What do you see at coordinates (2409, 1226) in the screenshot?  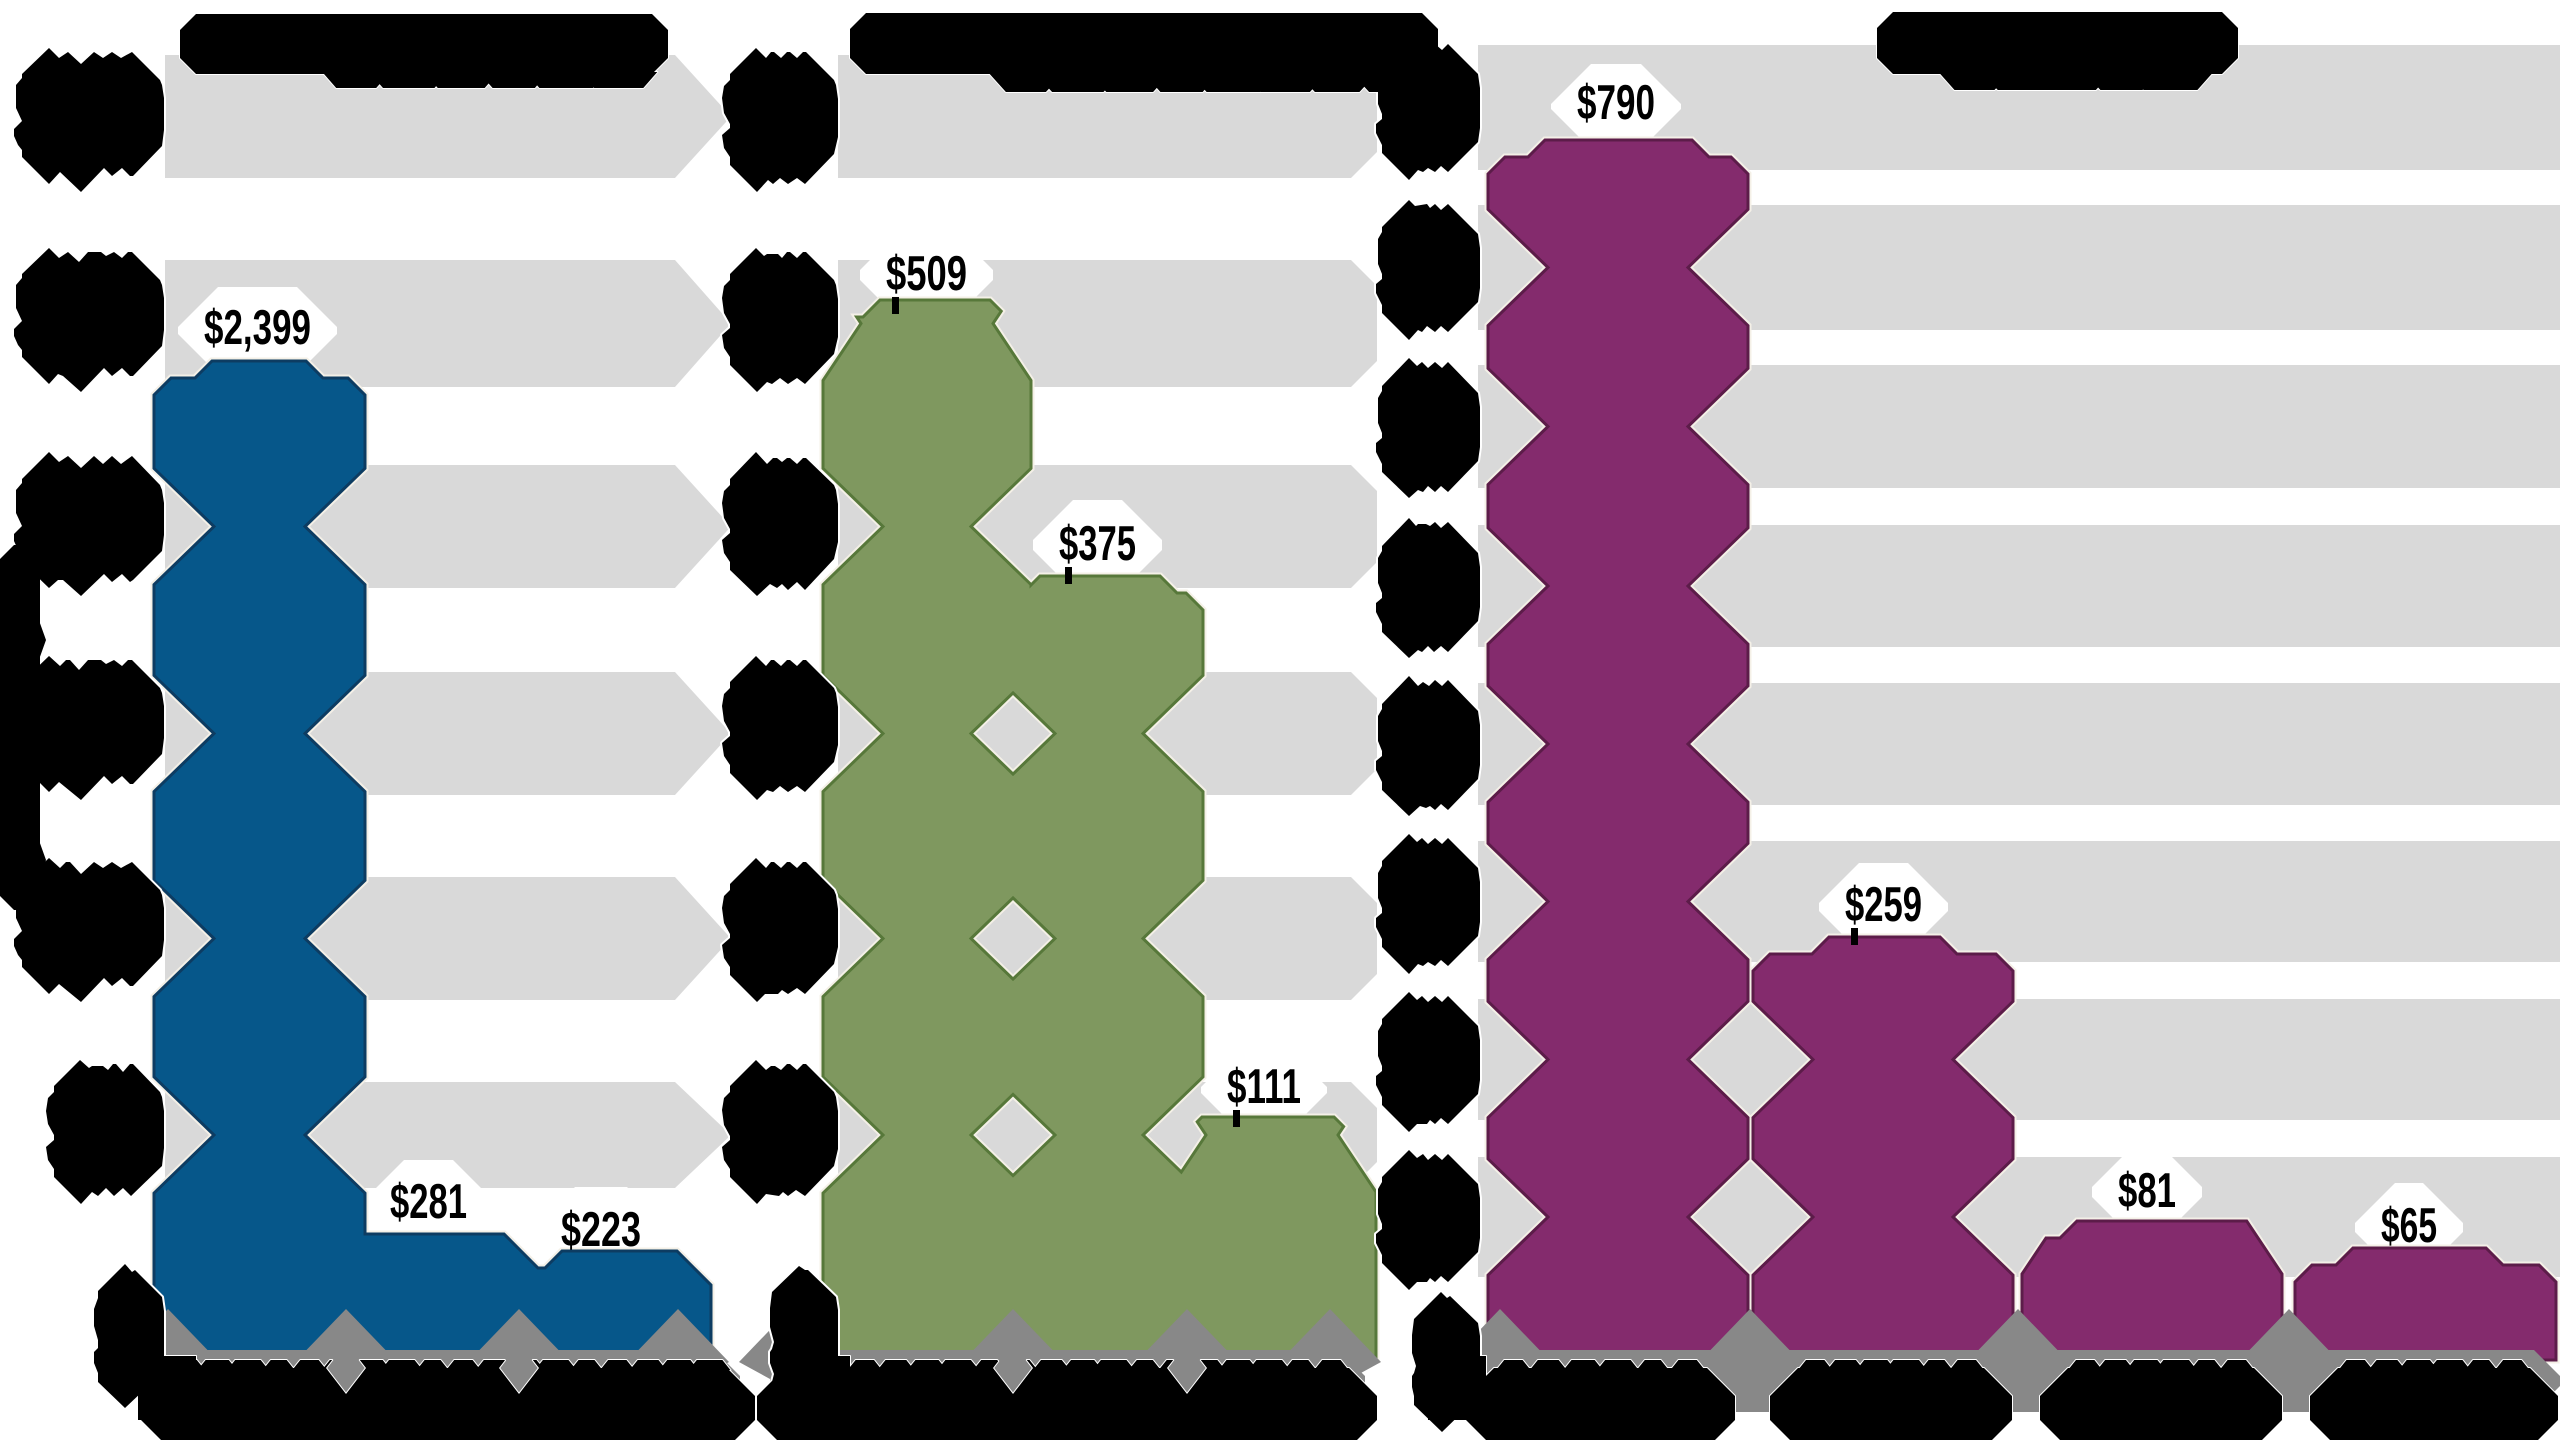 I see `svg-text: $65` at bounding box center [2409, 1226].